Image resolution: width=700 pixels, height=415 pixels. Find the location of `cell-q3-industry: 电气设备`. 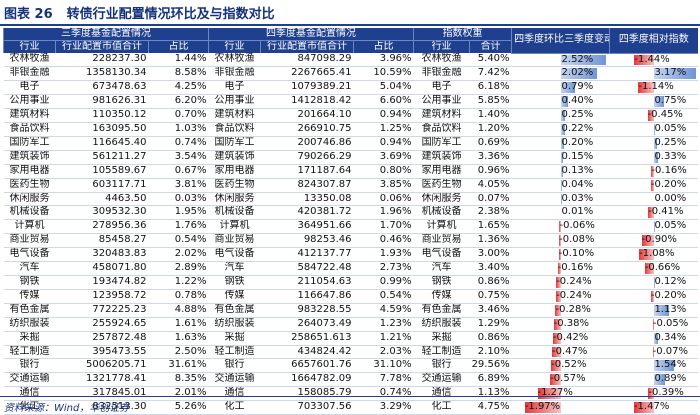

cell-q3-industry: 电气设备 is located at coordinates (30, 255).